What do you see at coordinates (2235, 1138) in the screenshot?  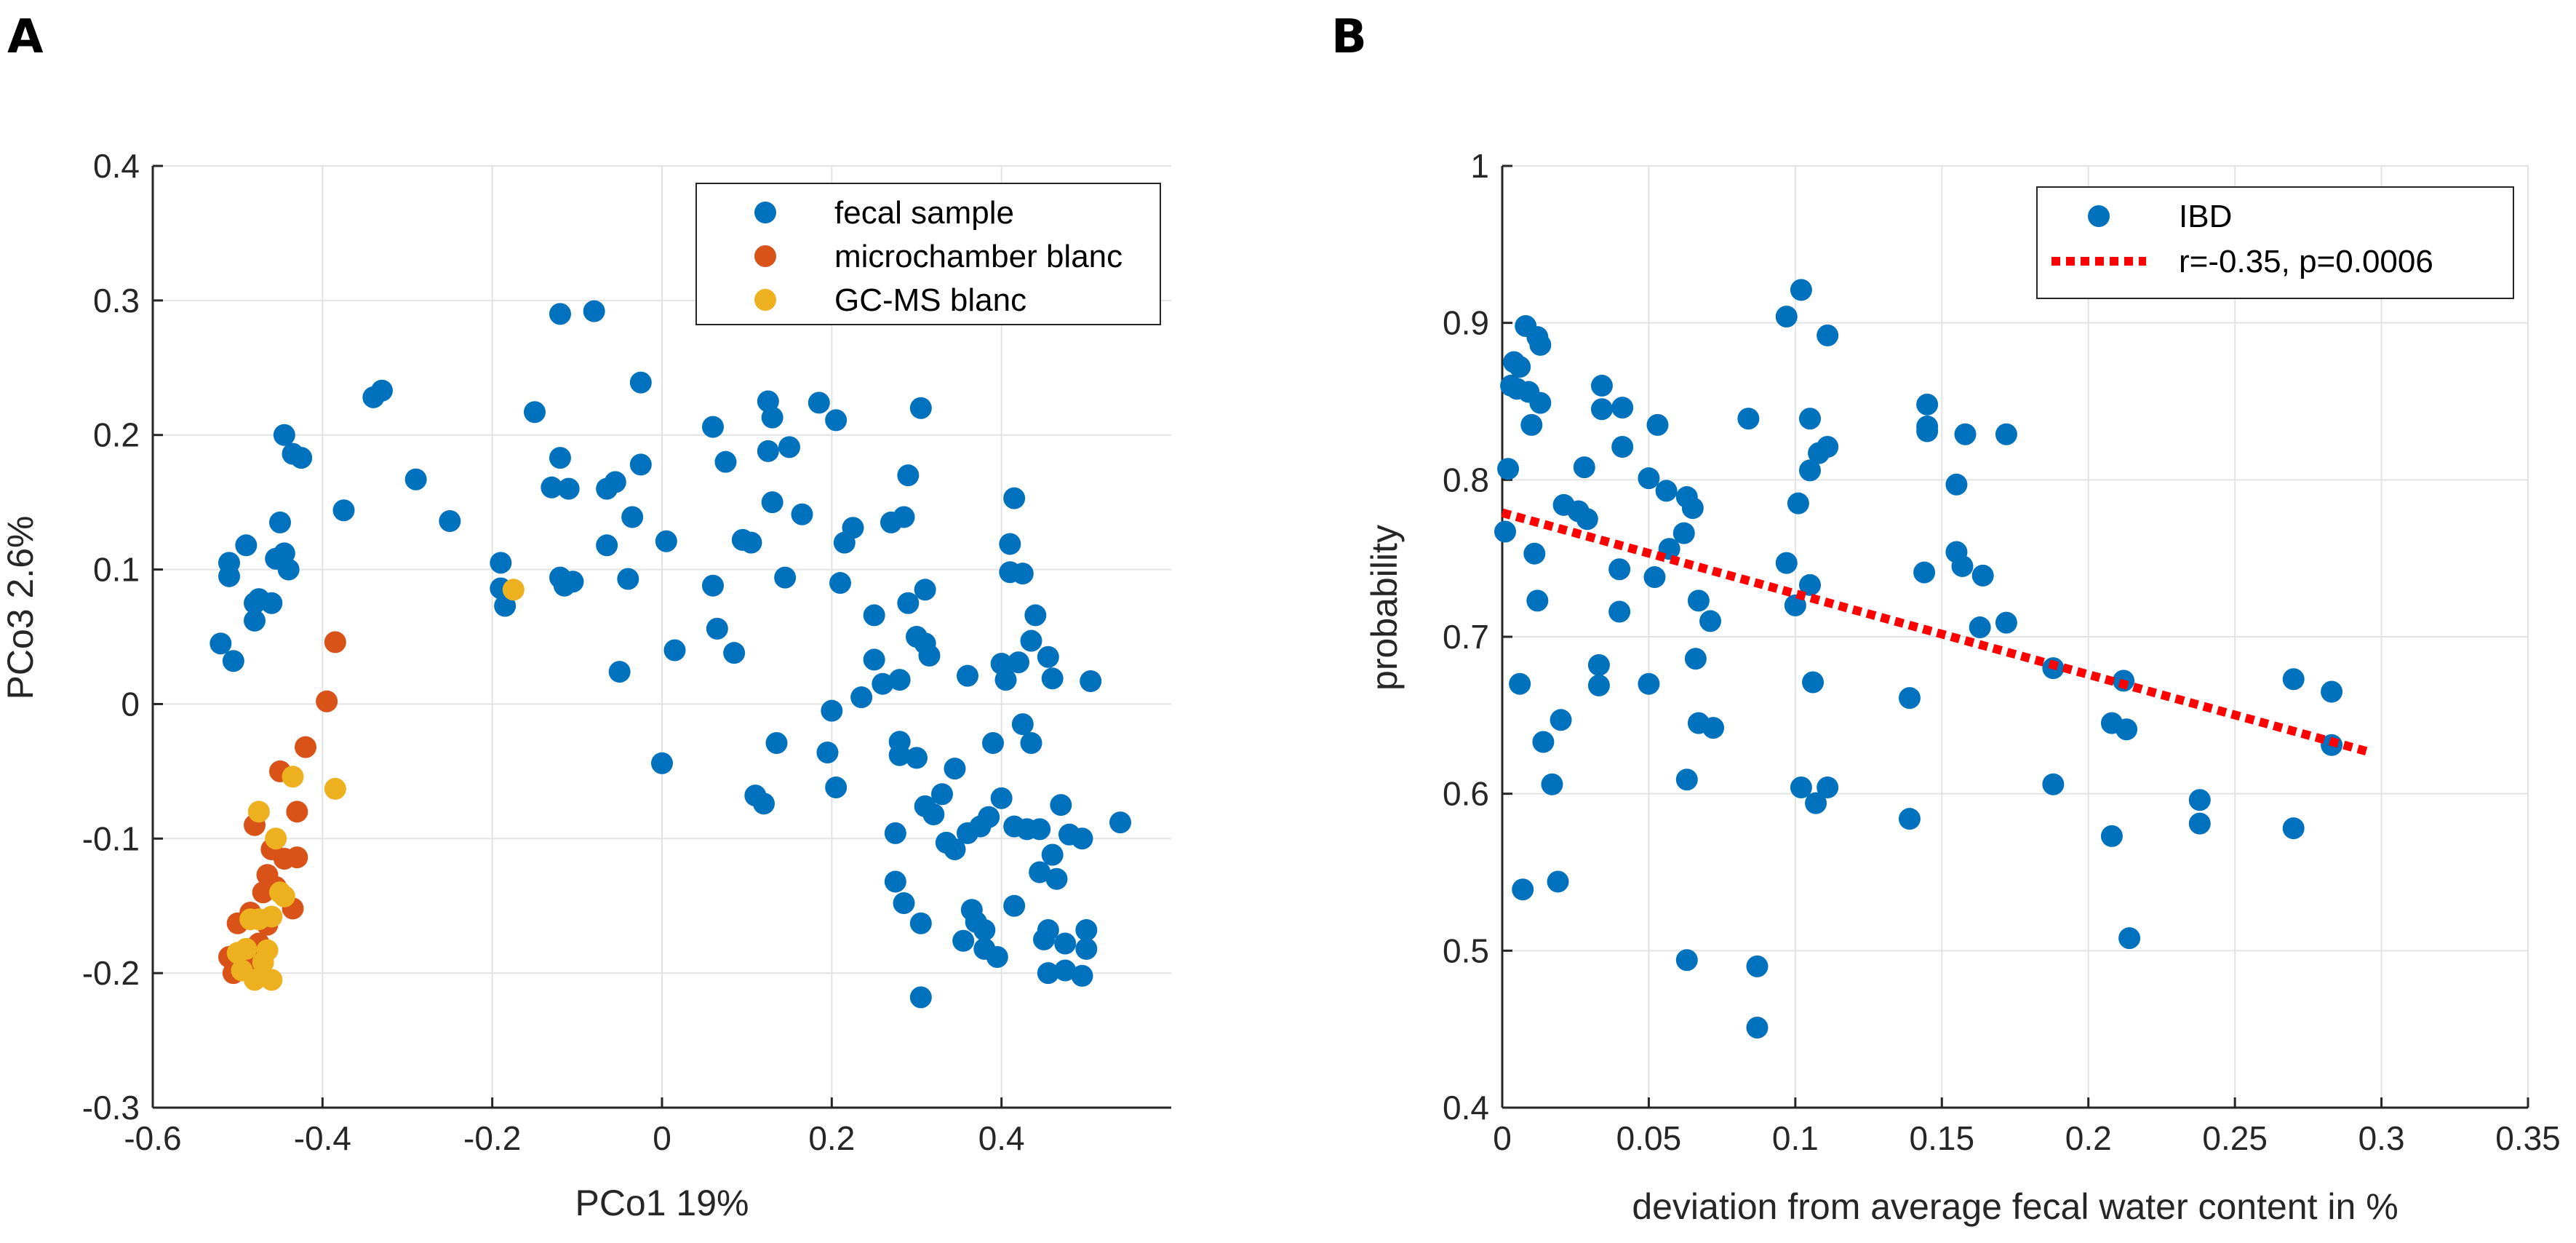 I see `x-tick-label: 0.25` at bounding box center [2235, 1138].